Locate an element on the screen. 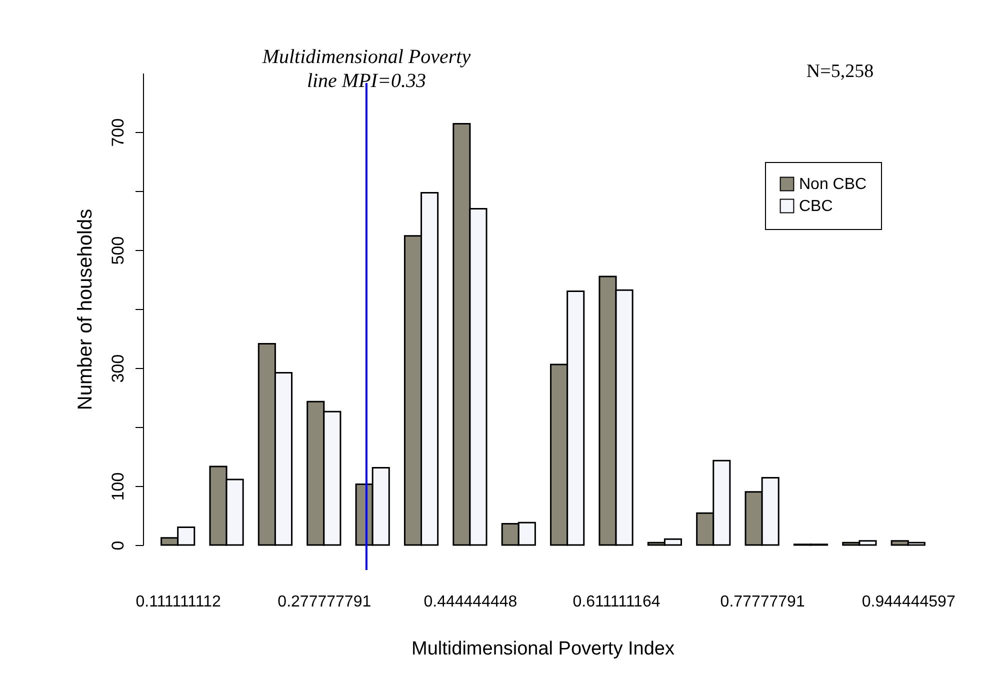  x-tick-label: 0.944444597 is located at coordinates (909, 602).